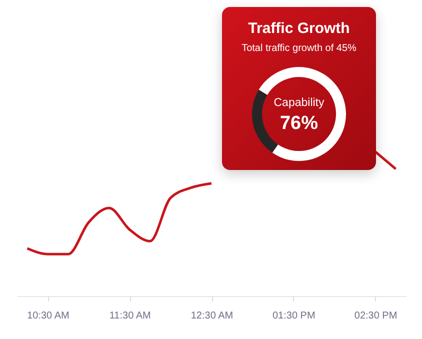 The image size is (422, 339). Describe the element at coordinates (48, 316) in the screenshot. I see `x-tick-label: 10:30 AM` at that location.